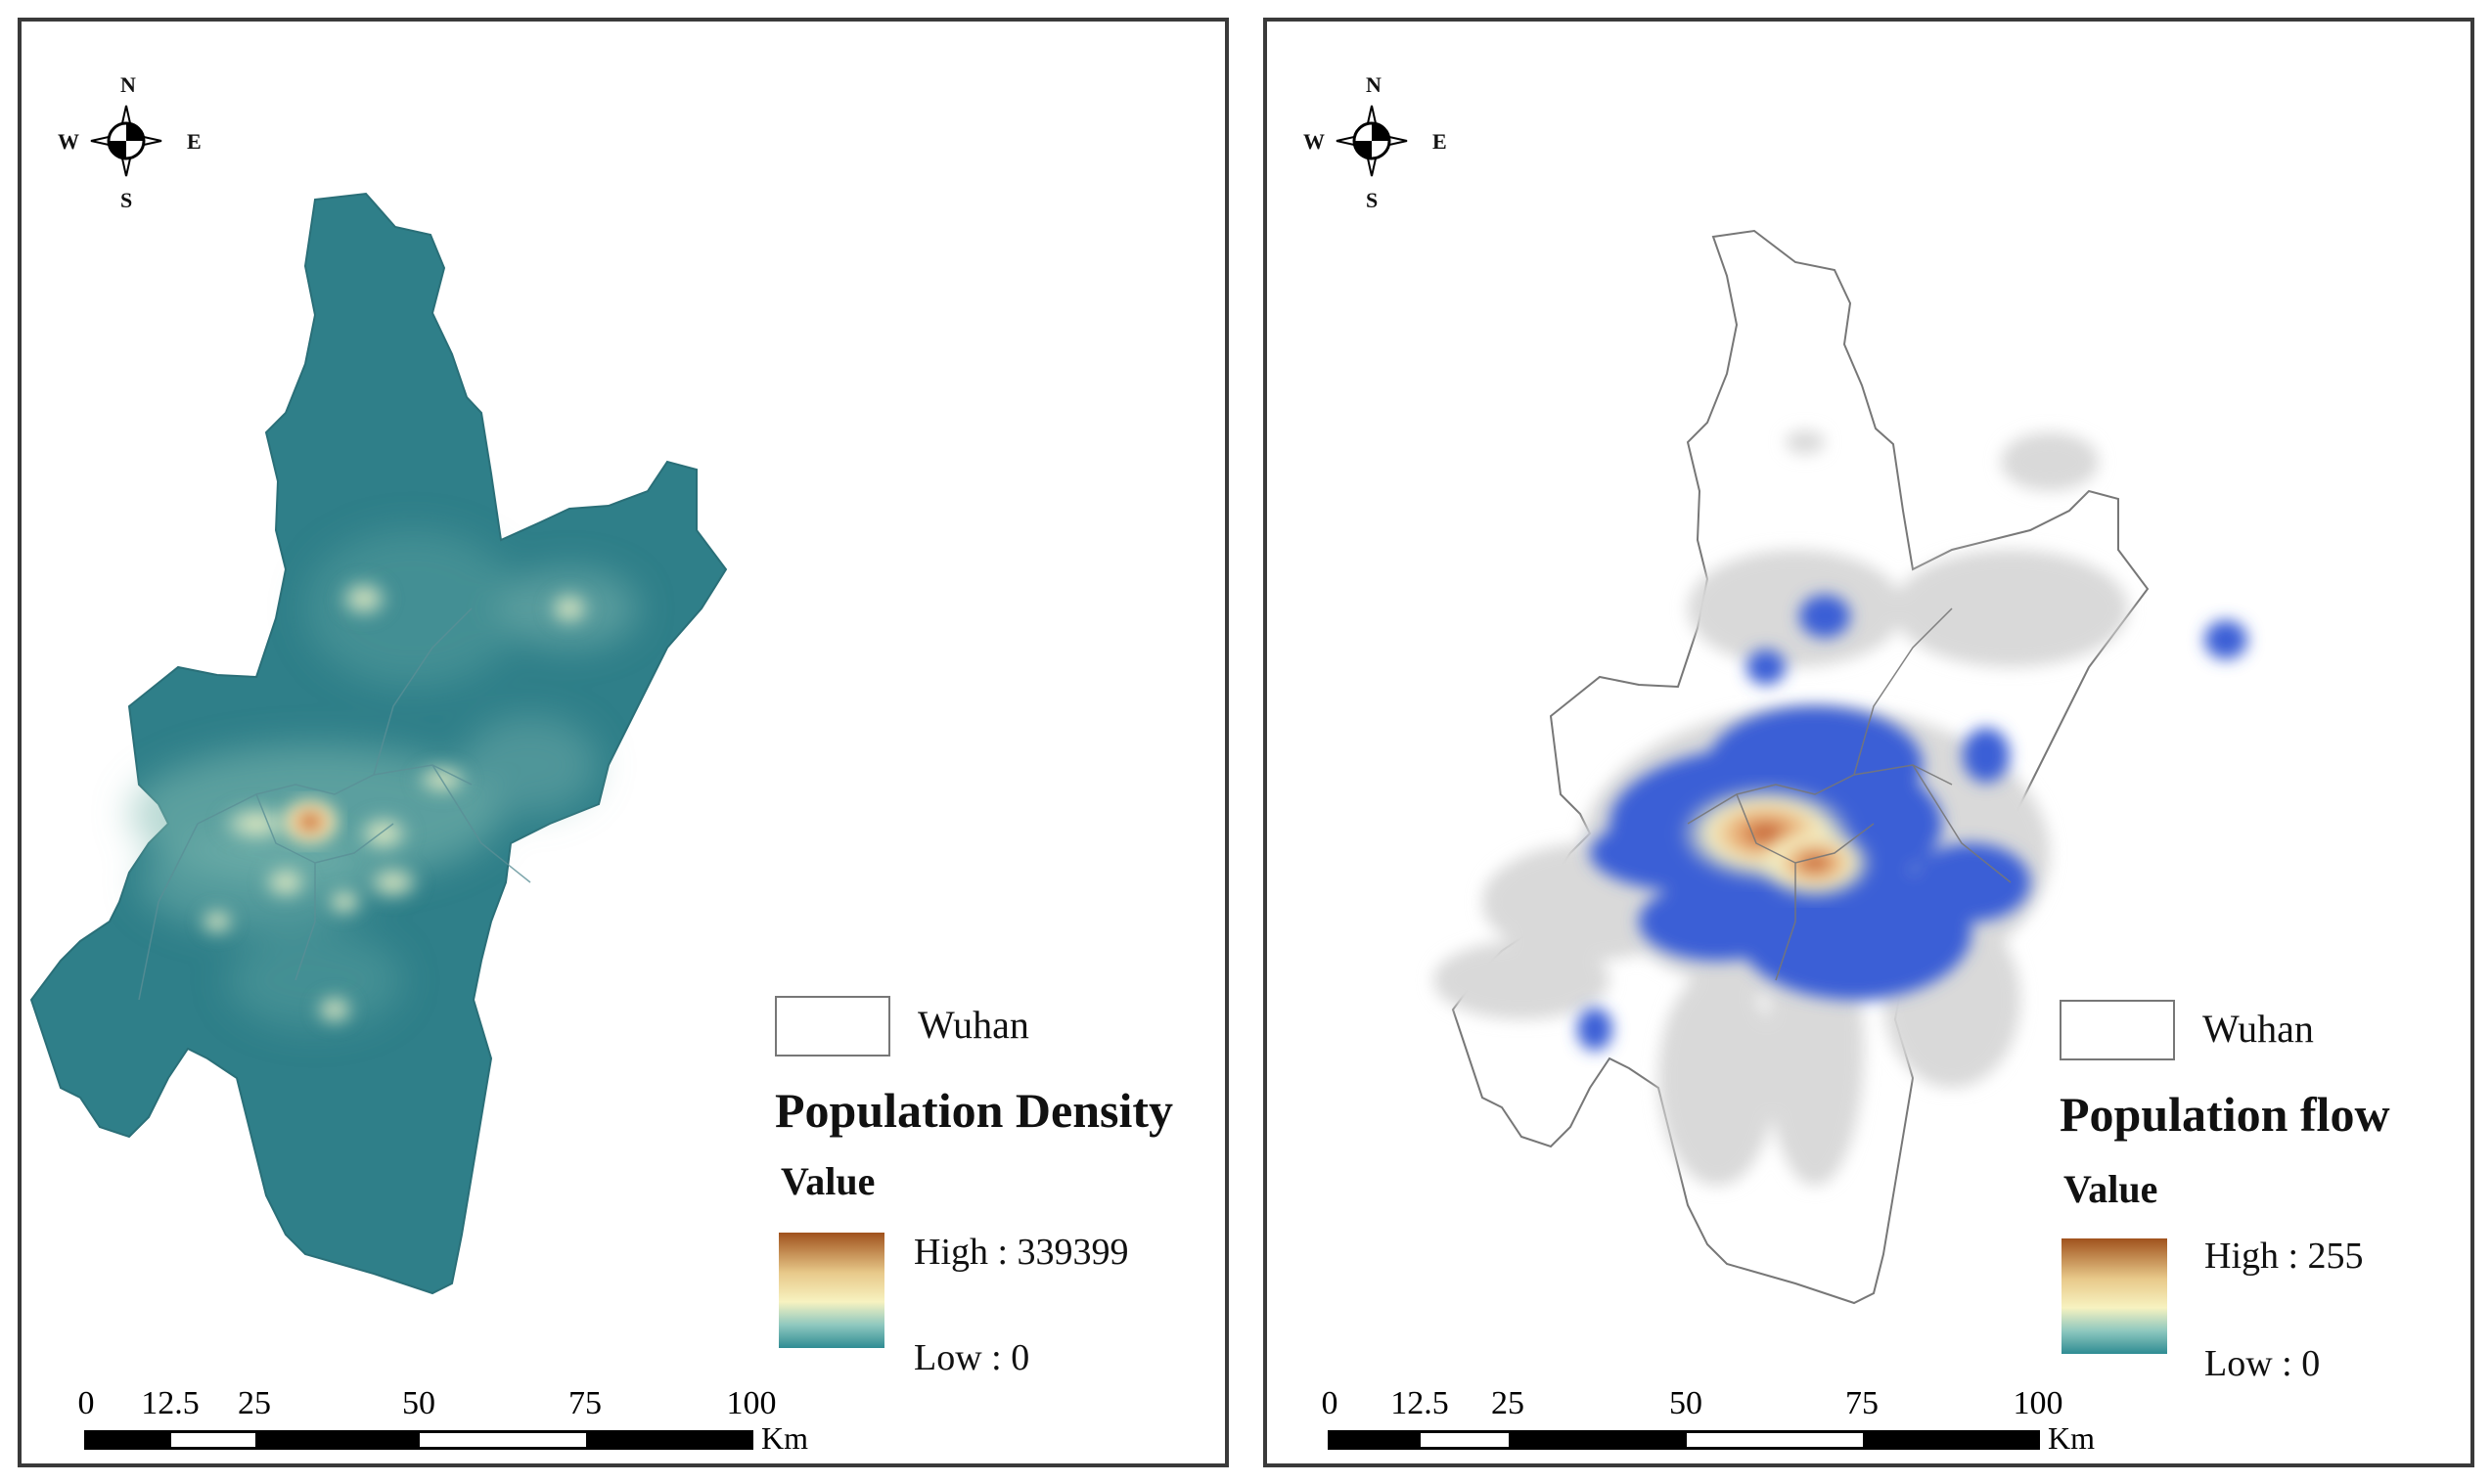 This screenshot has height=1484, width=2492. What do you see at coordinates (1849, 794) in the screenshot?
I see `flow-district-boundaries` at bounding box center [1849, 794].